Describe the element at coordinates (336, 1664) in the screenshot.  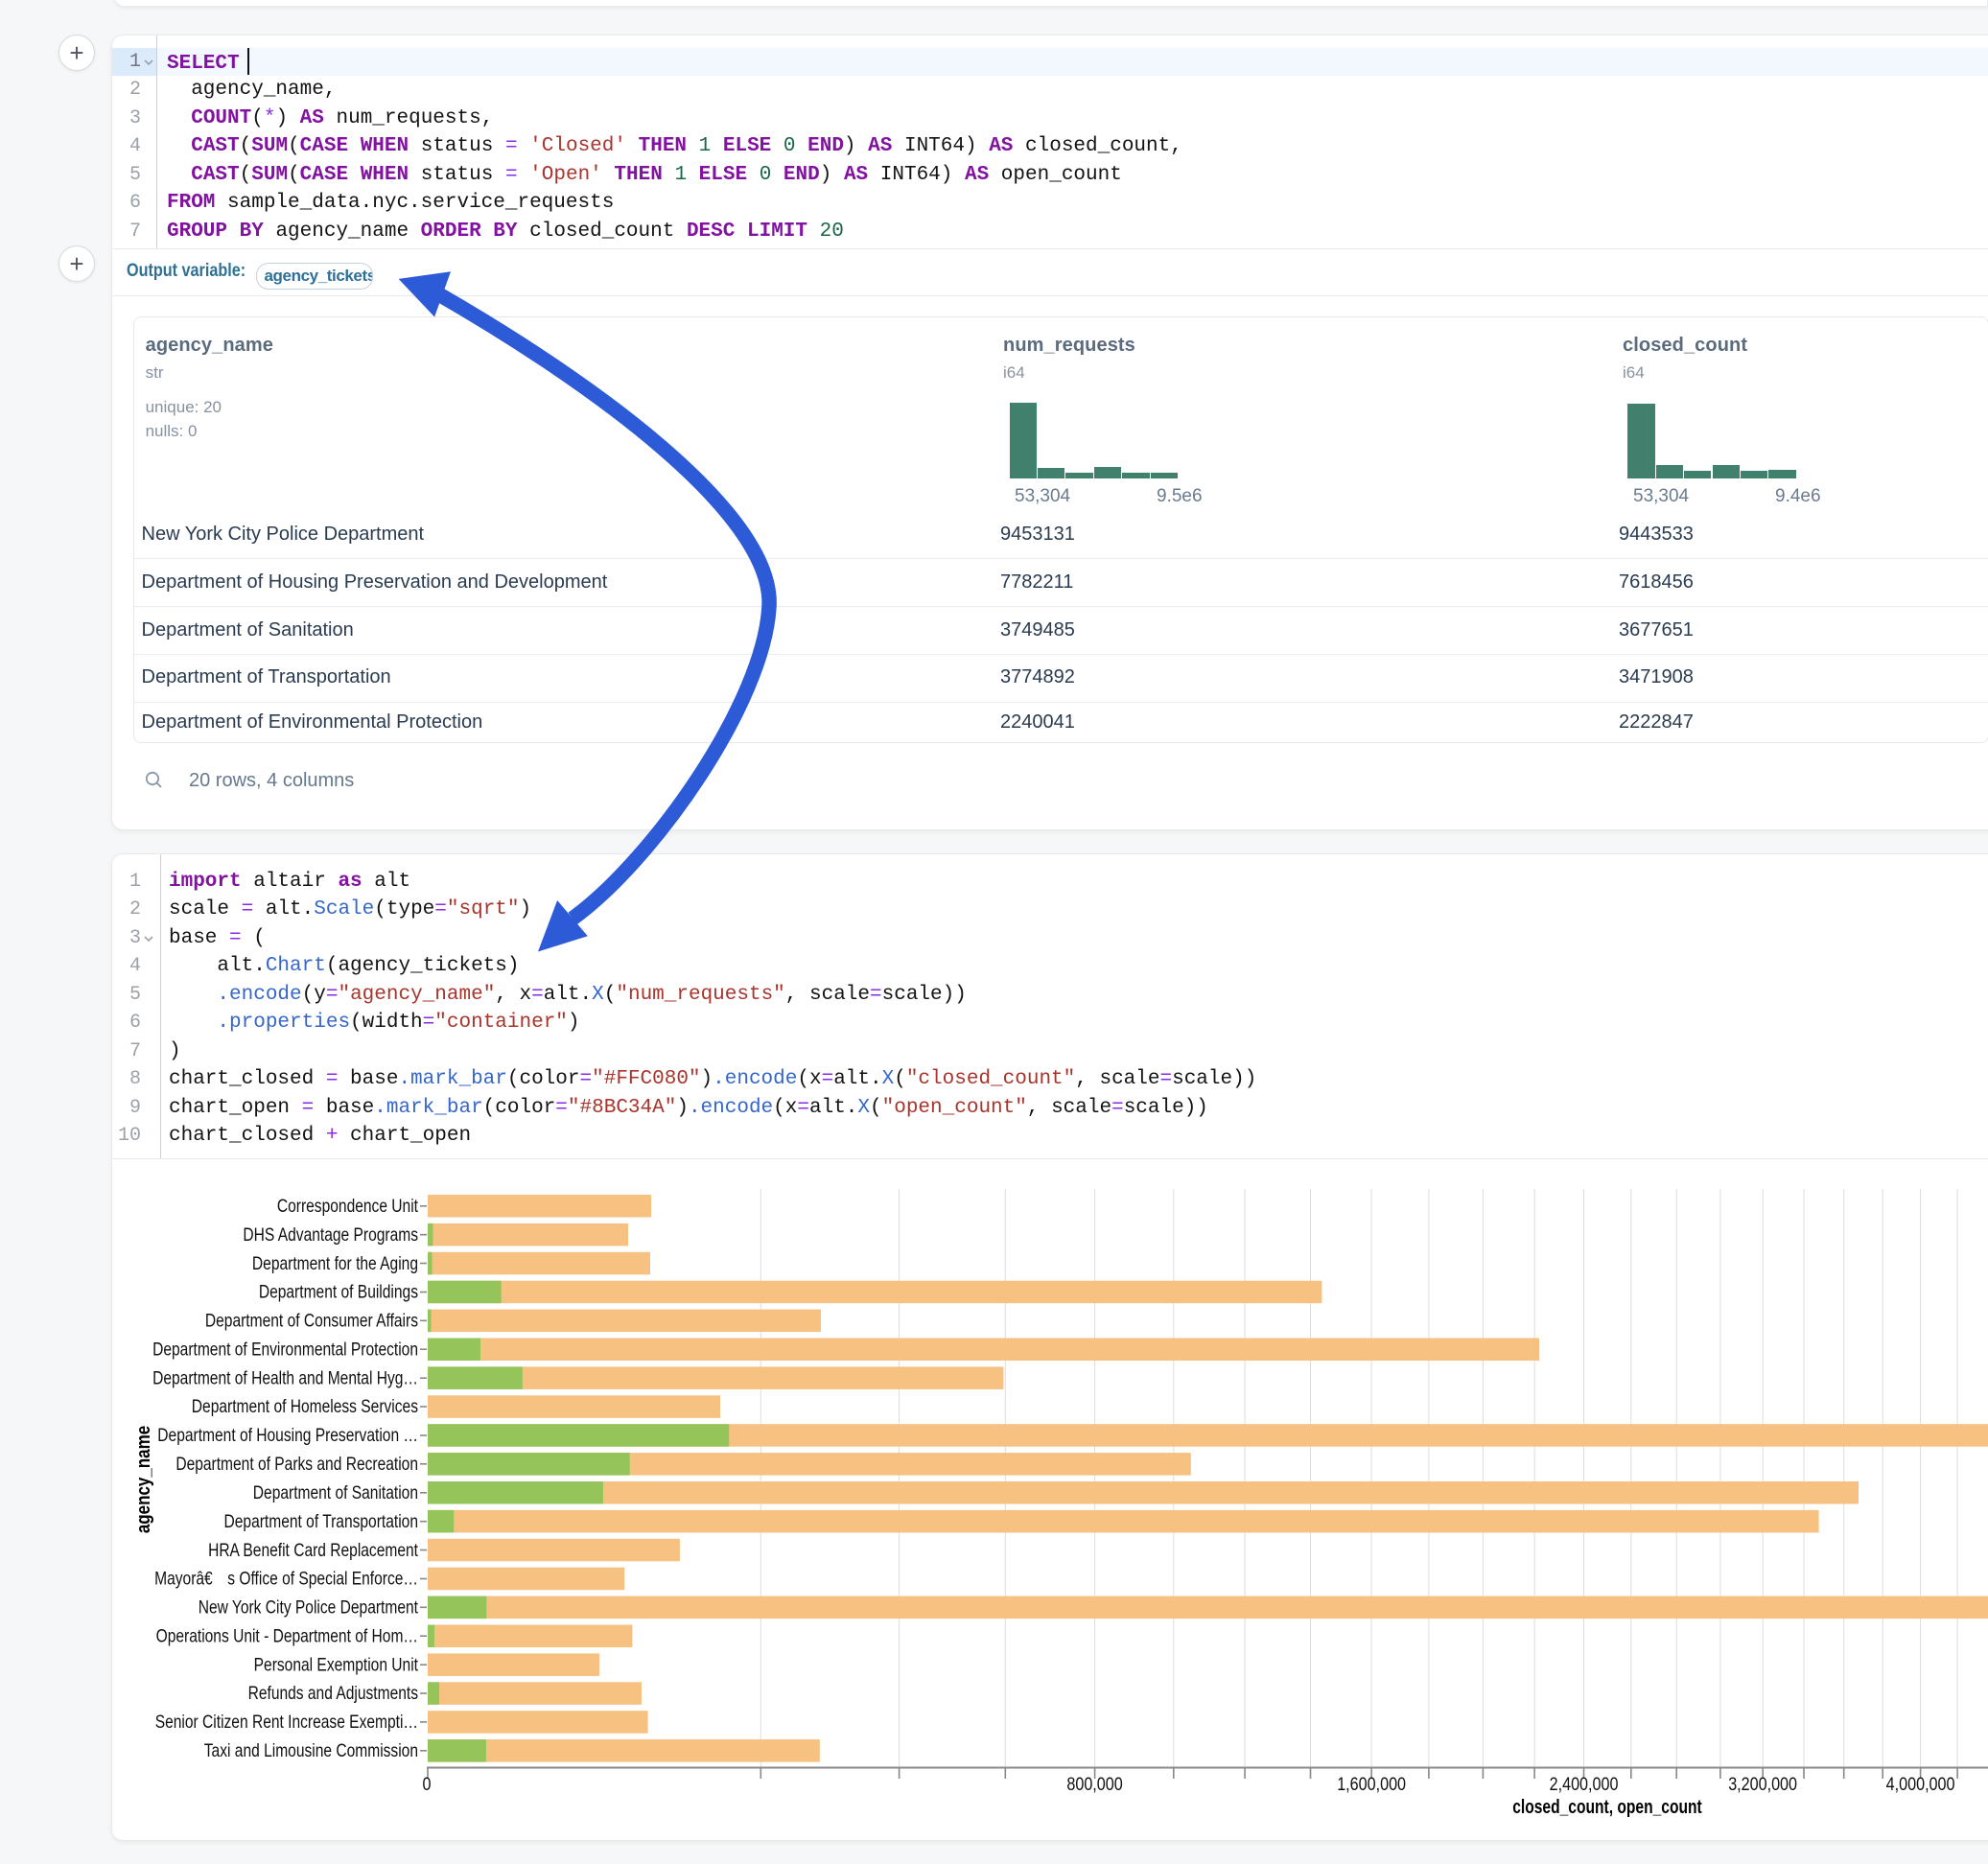
I see `svg-text: Personal Exemption Unit` at that location.